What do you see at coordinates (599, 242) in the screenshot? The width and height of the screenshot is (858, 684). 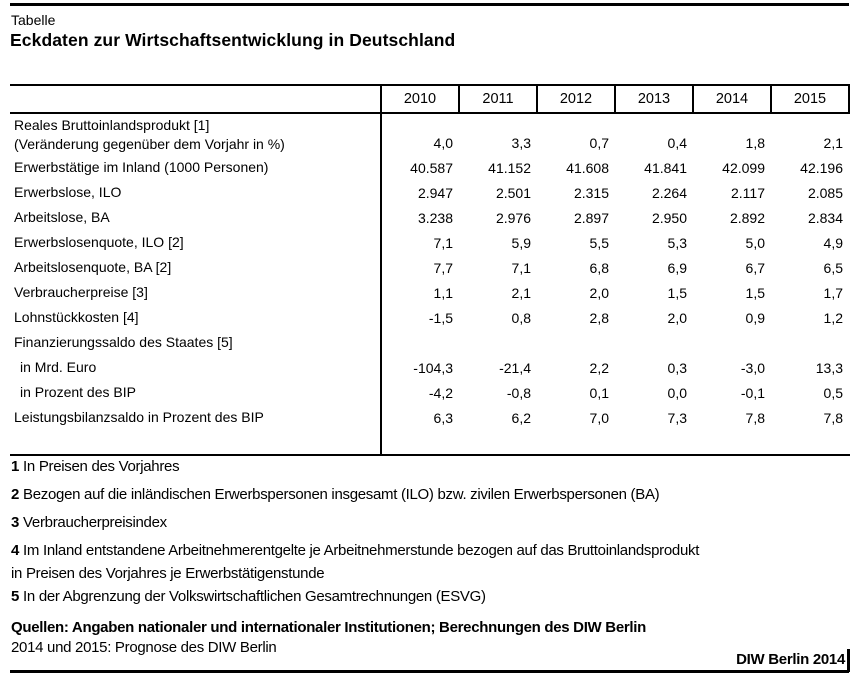 I see `cell-value: 5,5` at bounding box center [599, 242].